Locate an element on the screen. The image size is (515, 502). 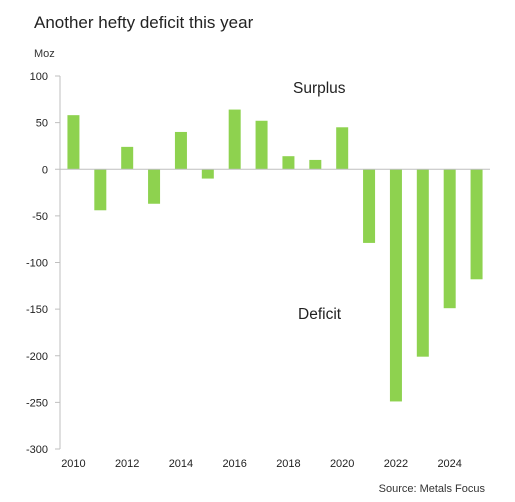
bar-2016 is located at coordinates (234, 139).